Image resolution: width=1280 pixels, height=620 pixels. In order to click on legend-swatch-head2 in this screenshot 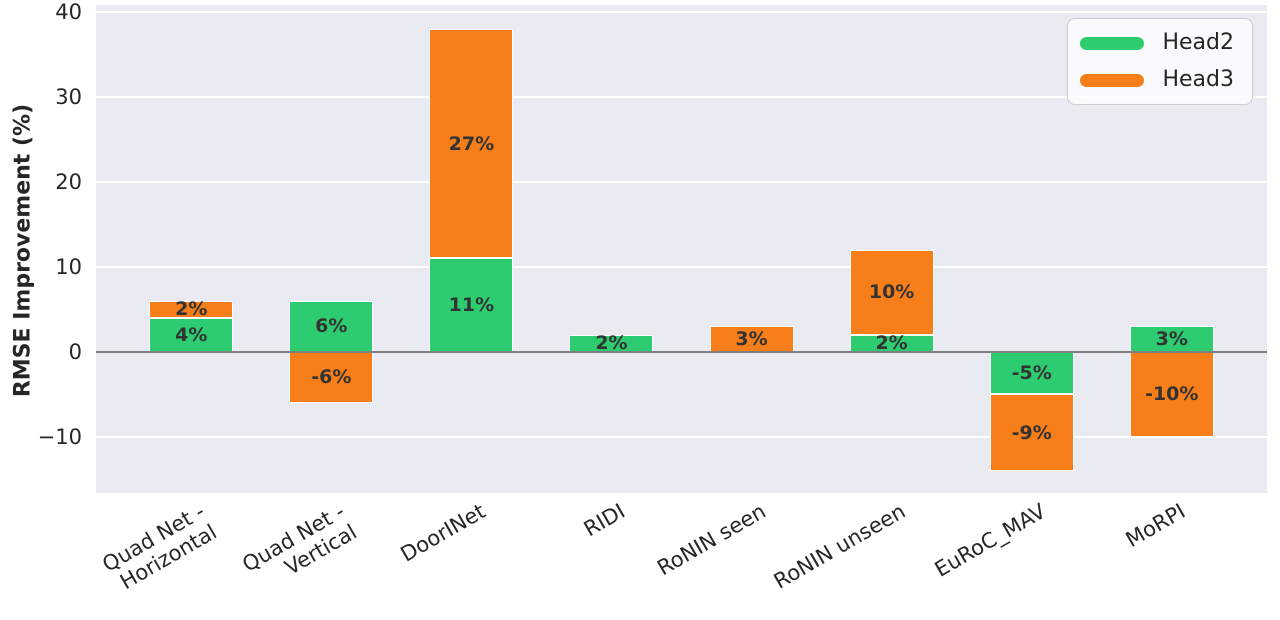, I will do `click(1112, 43)`.